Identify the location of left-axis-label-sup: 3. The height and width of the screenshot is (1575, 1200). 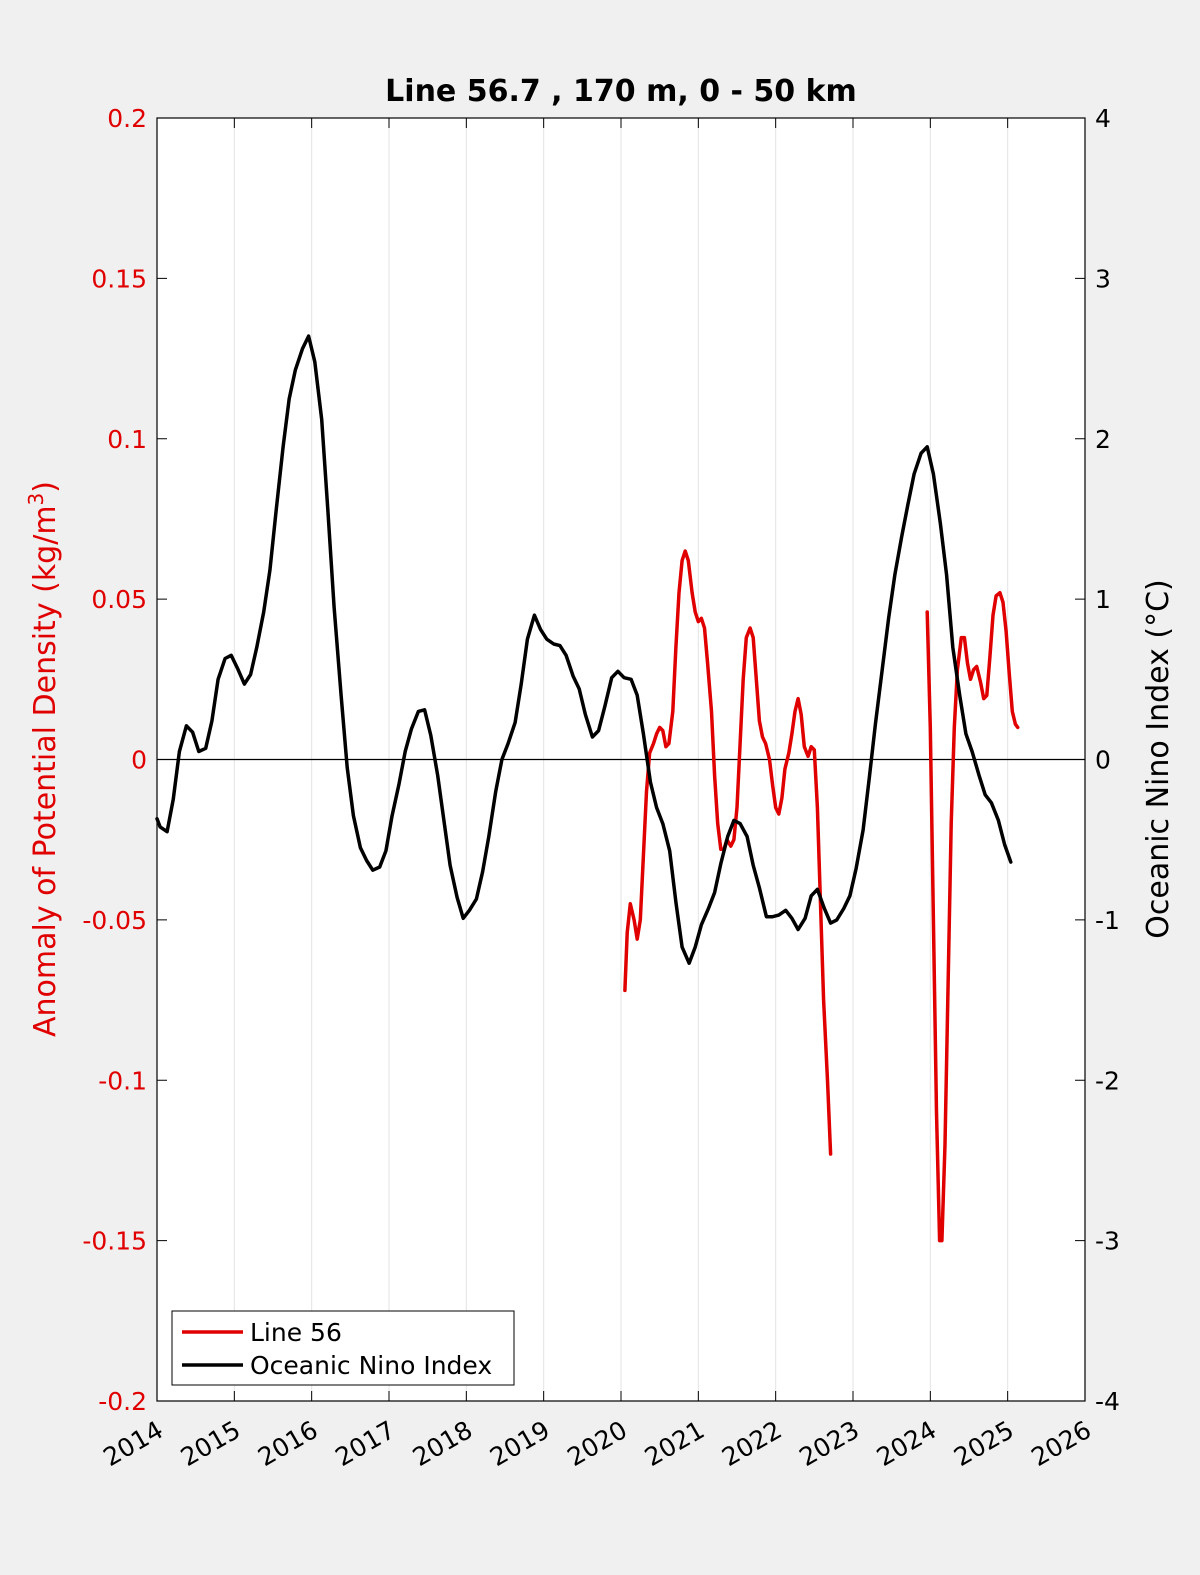
(36, 499).